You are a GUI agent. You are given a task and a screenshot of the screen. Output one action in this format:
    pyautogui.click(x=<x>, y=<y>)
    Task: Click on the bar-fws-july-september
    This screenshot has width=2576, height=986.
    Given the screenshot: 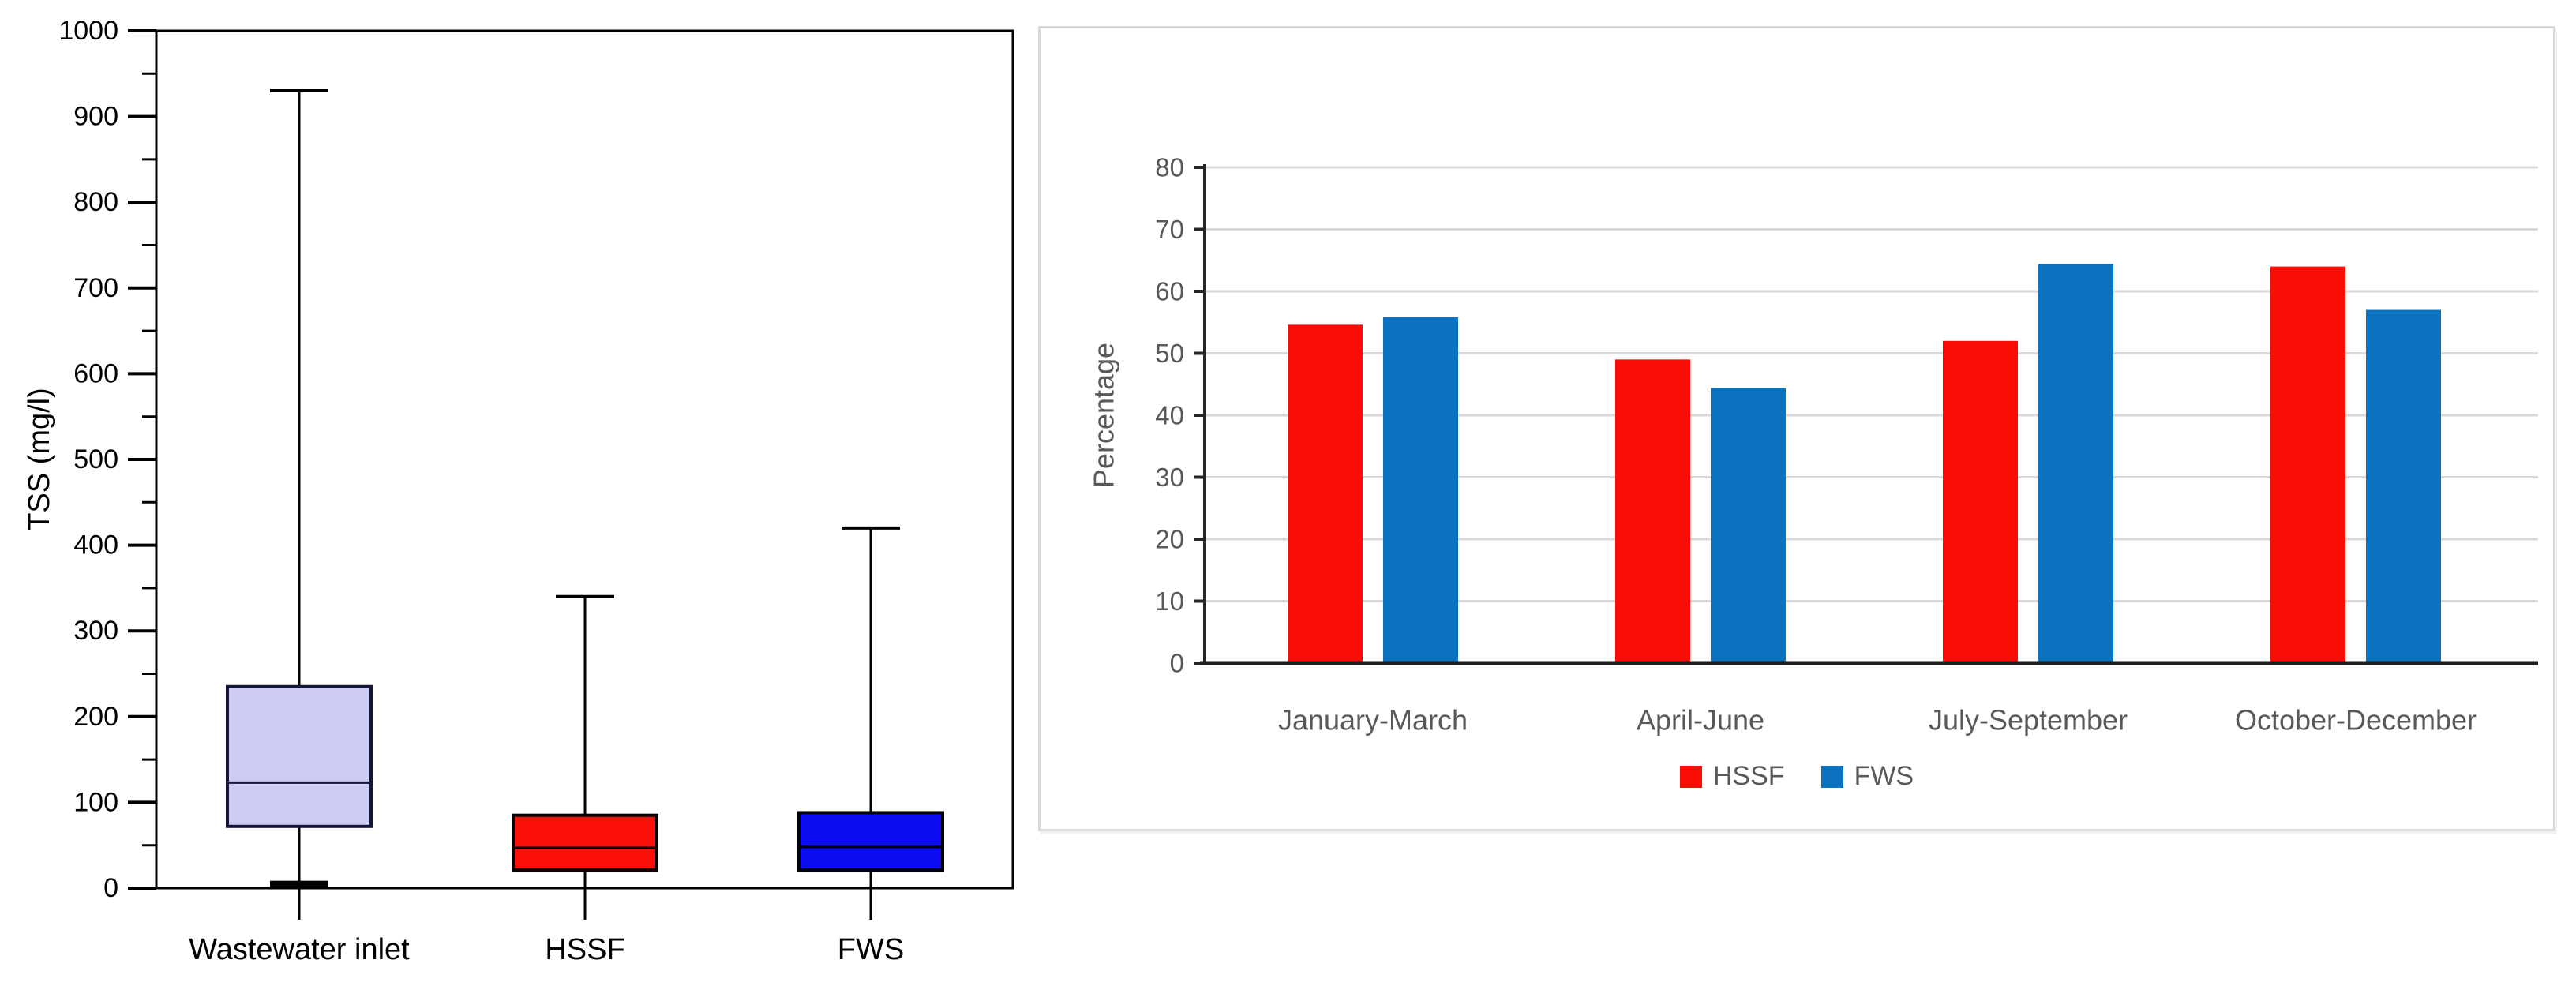 What is the action you would take?
    pyautogui.click(x=2075, y=463)
    